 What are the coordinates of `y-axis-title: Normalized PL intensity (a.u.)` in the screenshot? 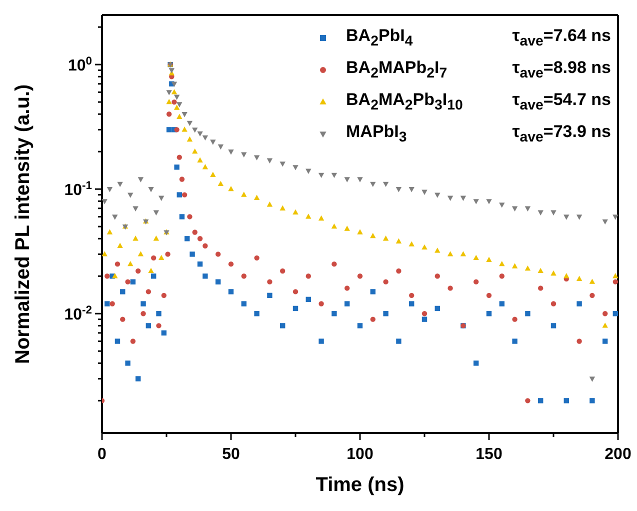 It's located at (23, 224).